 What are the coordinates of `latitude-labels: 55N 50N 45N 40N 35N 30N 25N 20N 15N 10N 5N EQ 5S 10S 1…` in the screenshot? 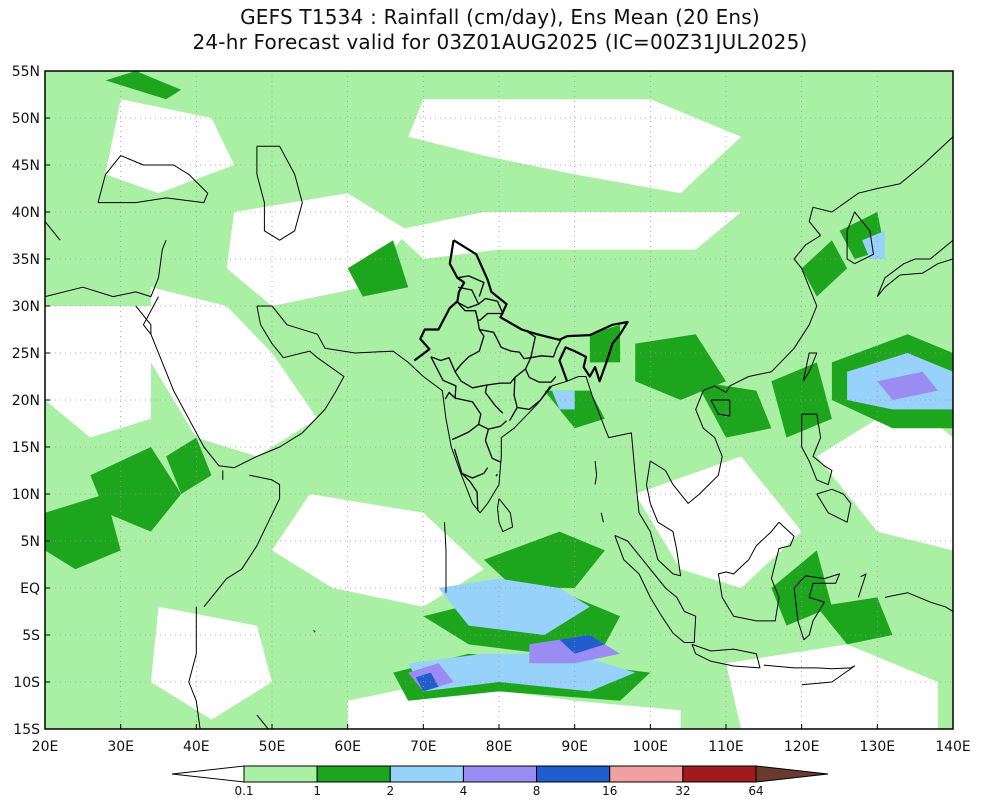 It's located at (31, 401).